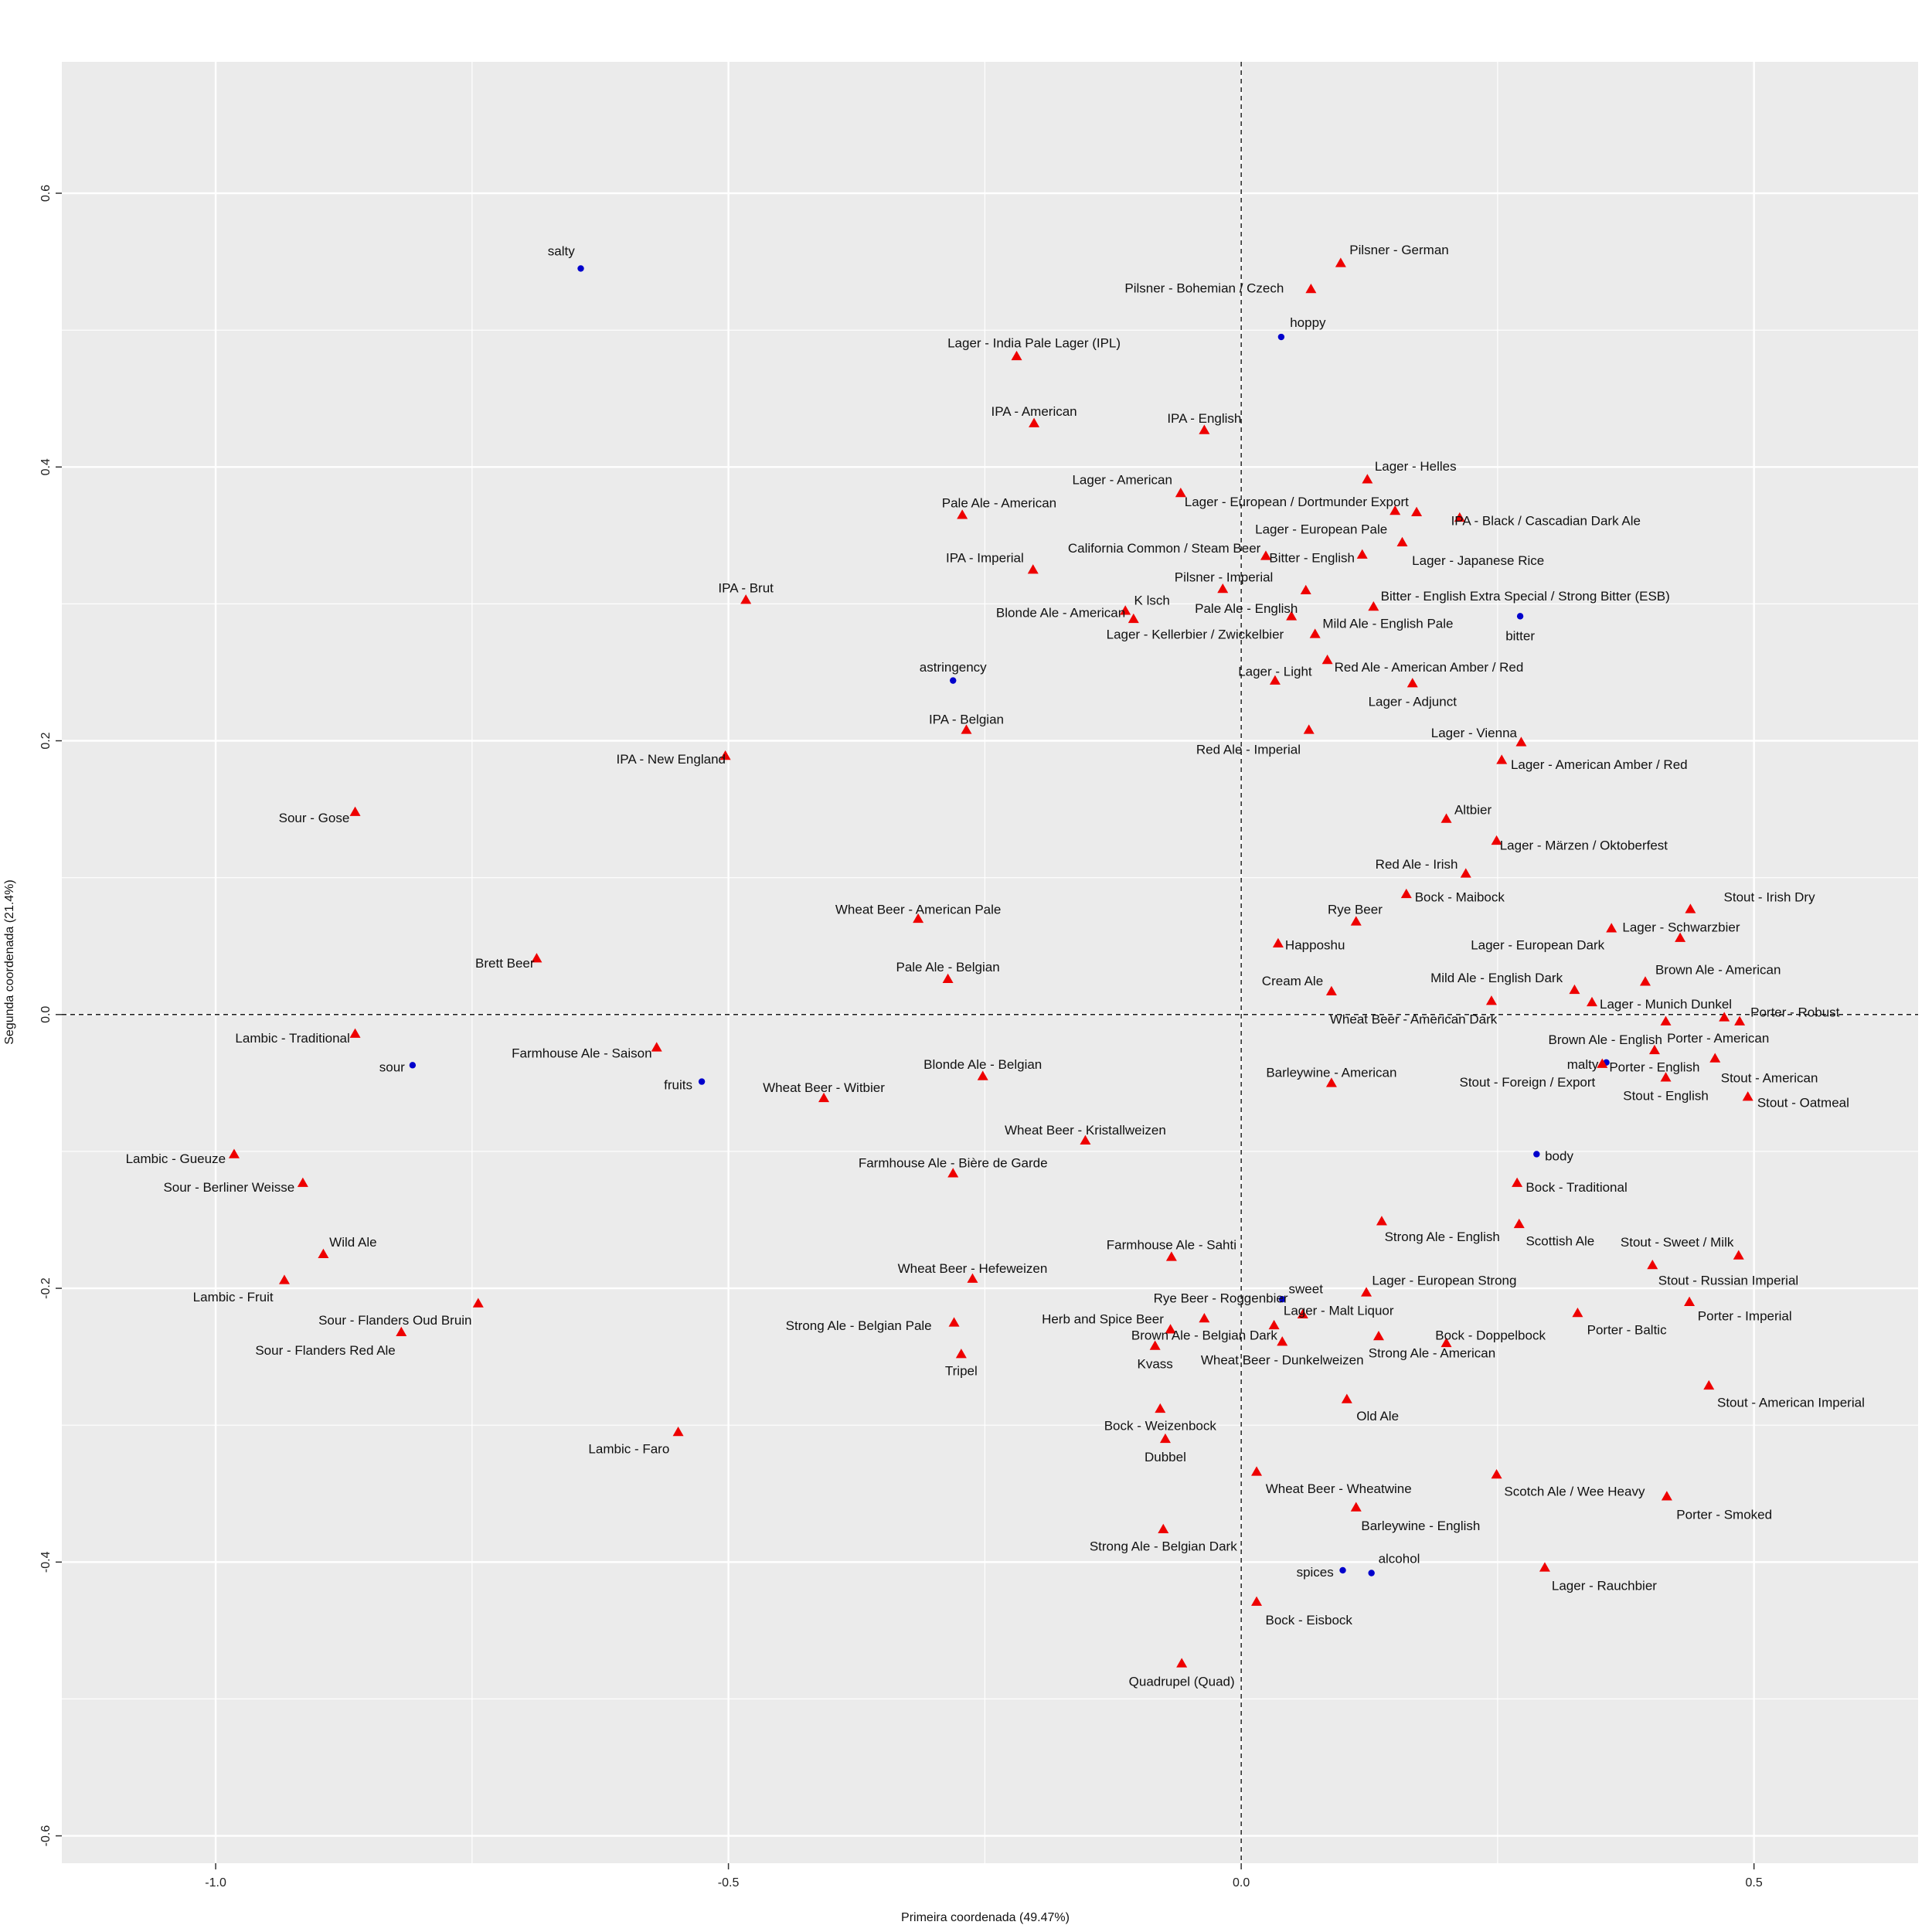 The width and height of the screenshot is (1932, 1932). What do you see at coordinates (1413, 702) in the screenshot?
I see `point-label: Lager - Adjunct` at bounding box center [1413, 702].